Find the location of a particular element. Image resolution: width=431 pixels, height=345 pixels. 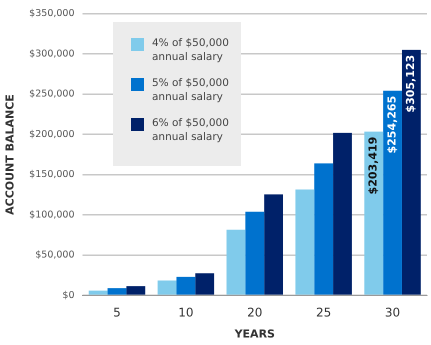

legend-label: 5% of $50,000 annual salary is located at coordinates (191, 90).